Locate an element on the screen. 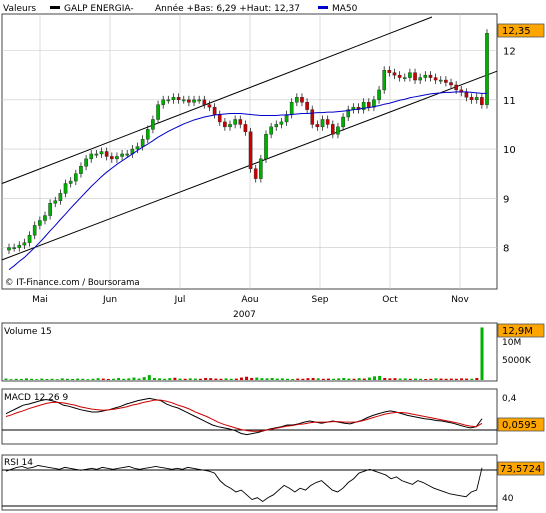  volume-bars is located at coordinates (244, 353).